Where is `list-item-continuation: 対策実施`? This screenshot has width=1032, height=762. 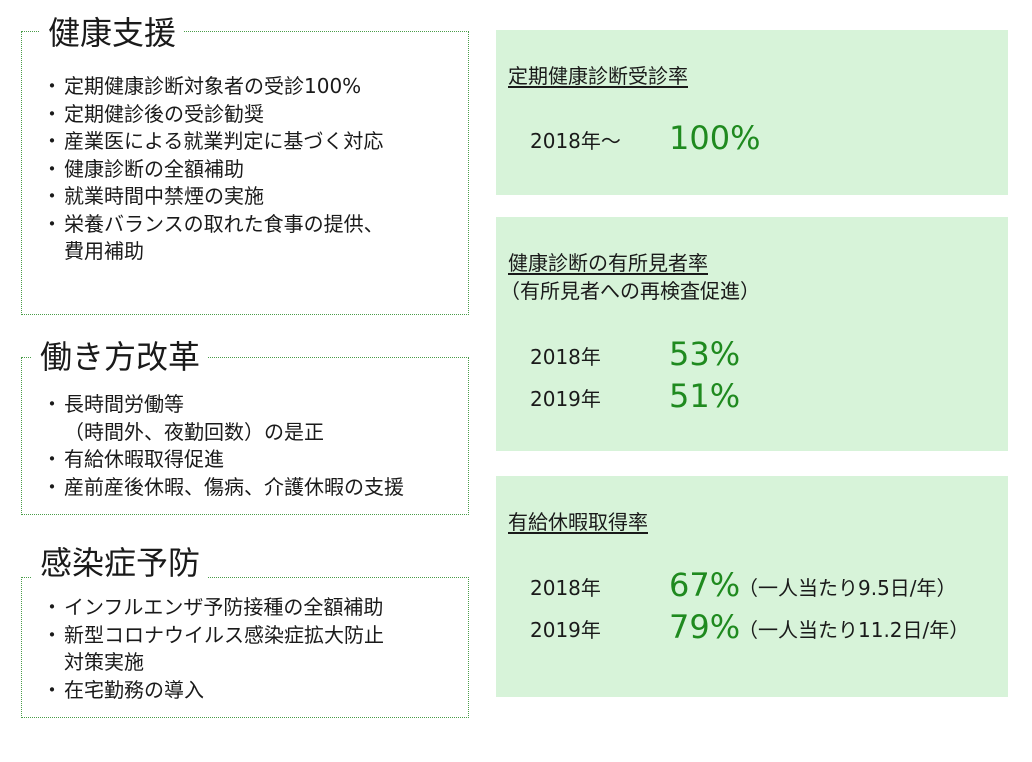
list-item-continuation: 対策実施 is located at coordinates (104, 662).